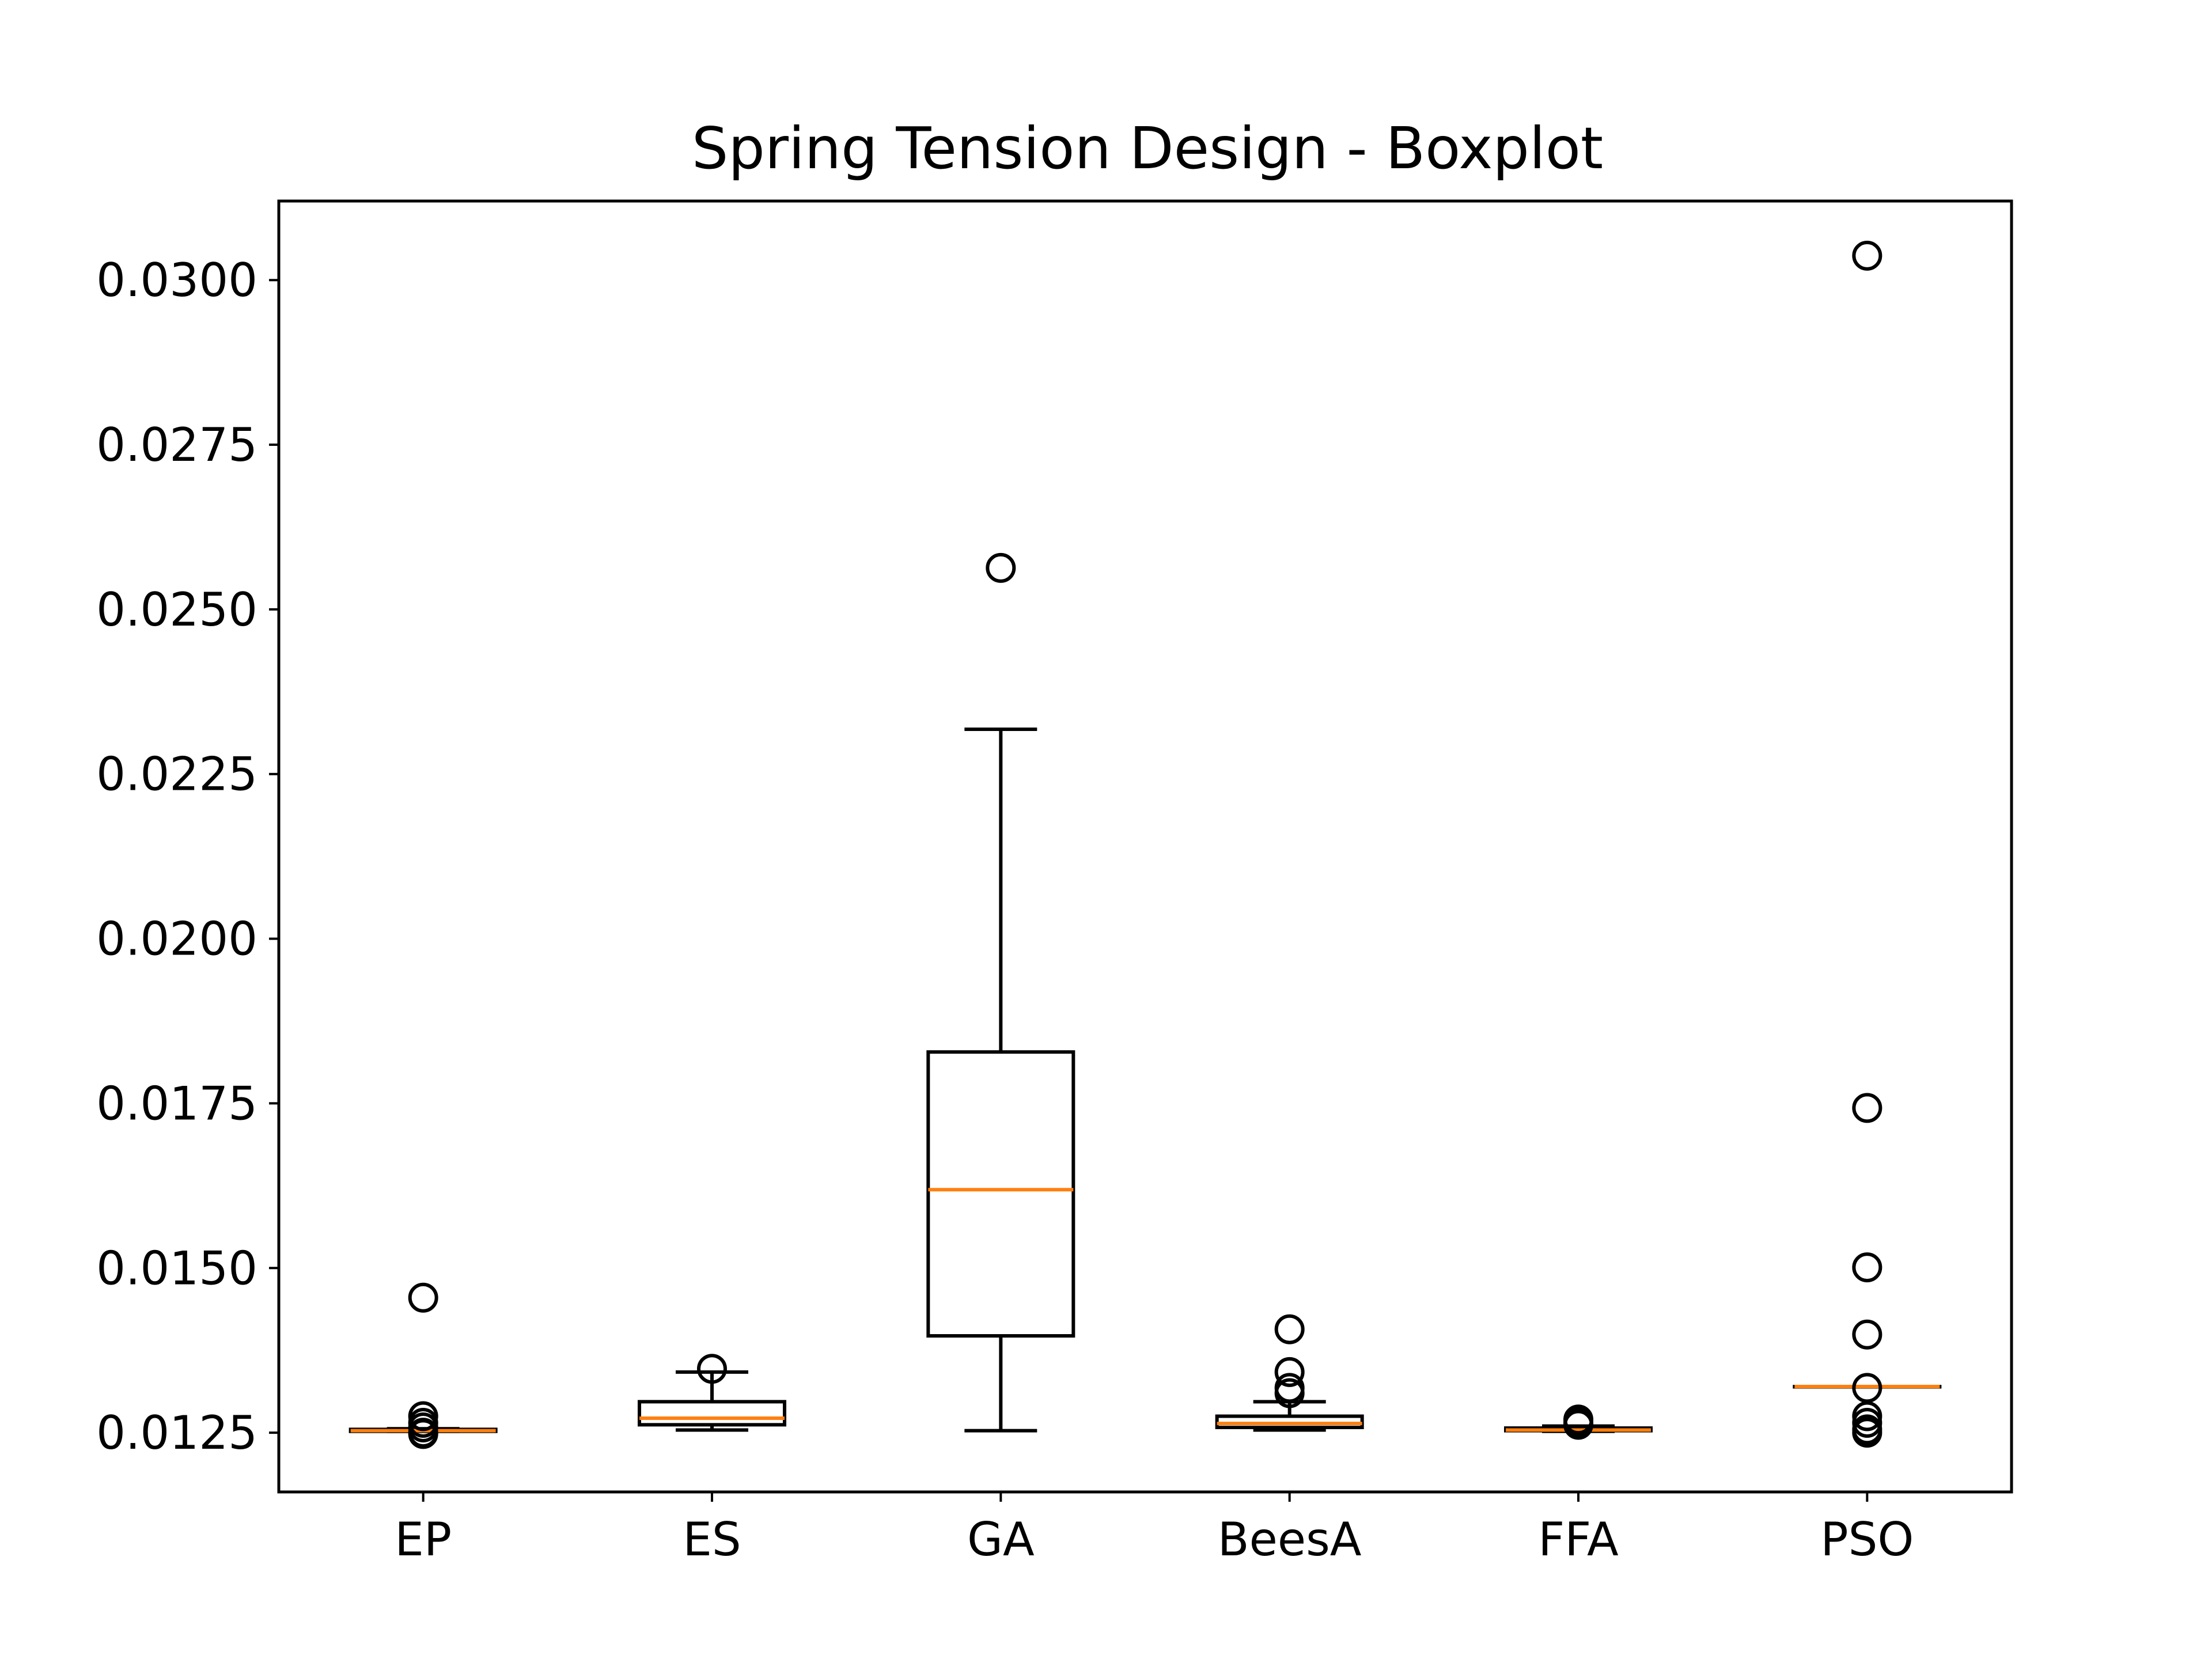  Describe the element at coordinates (1867, 1539) in the screenshot. I see `x-tick-label-pso: PSO` at that location.